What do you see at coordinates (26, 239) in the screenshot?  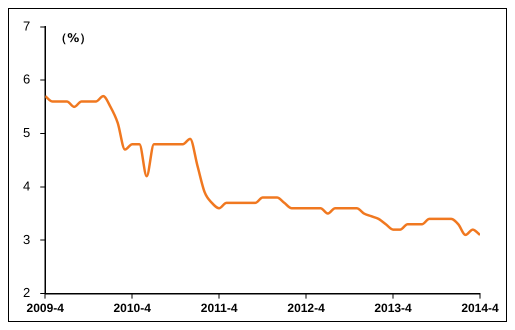 I see `y-tick-label: 3` at bounding box center [26, 239].